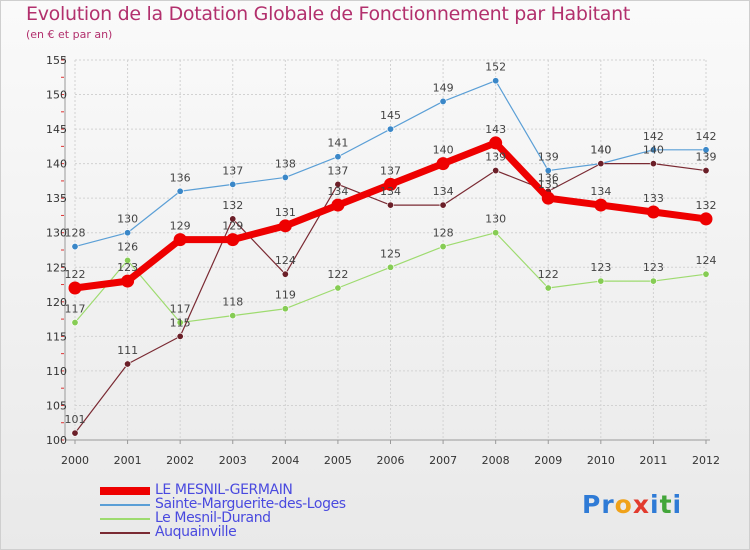 The width and height of the screenshot is (750, 550). What do you see at coordinates (548, 157) in the screenshot?
I see `data-label-sainte-marguerite-des-loges: 139` at bounding box center [548, 157].